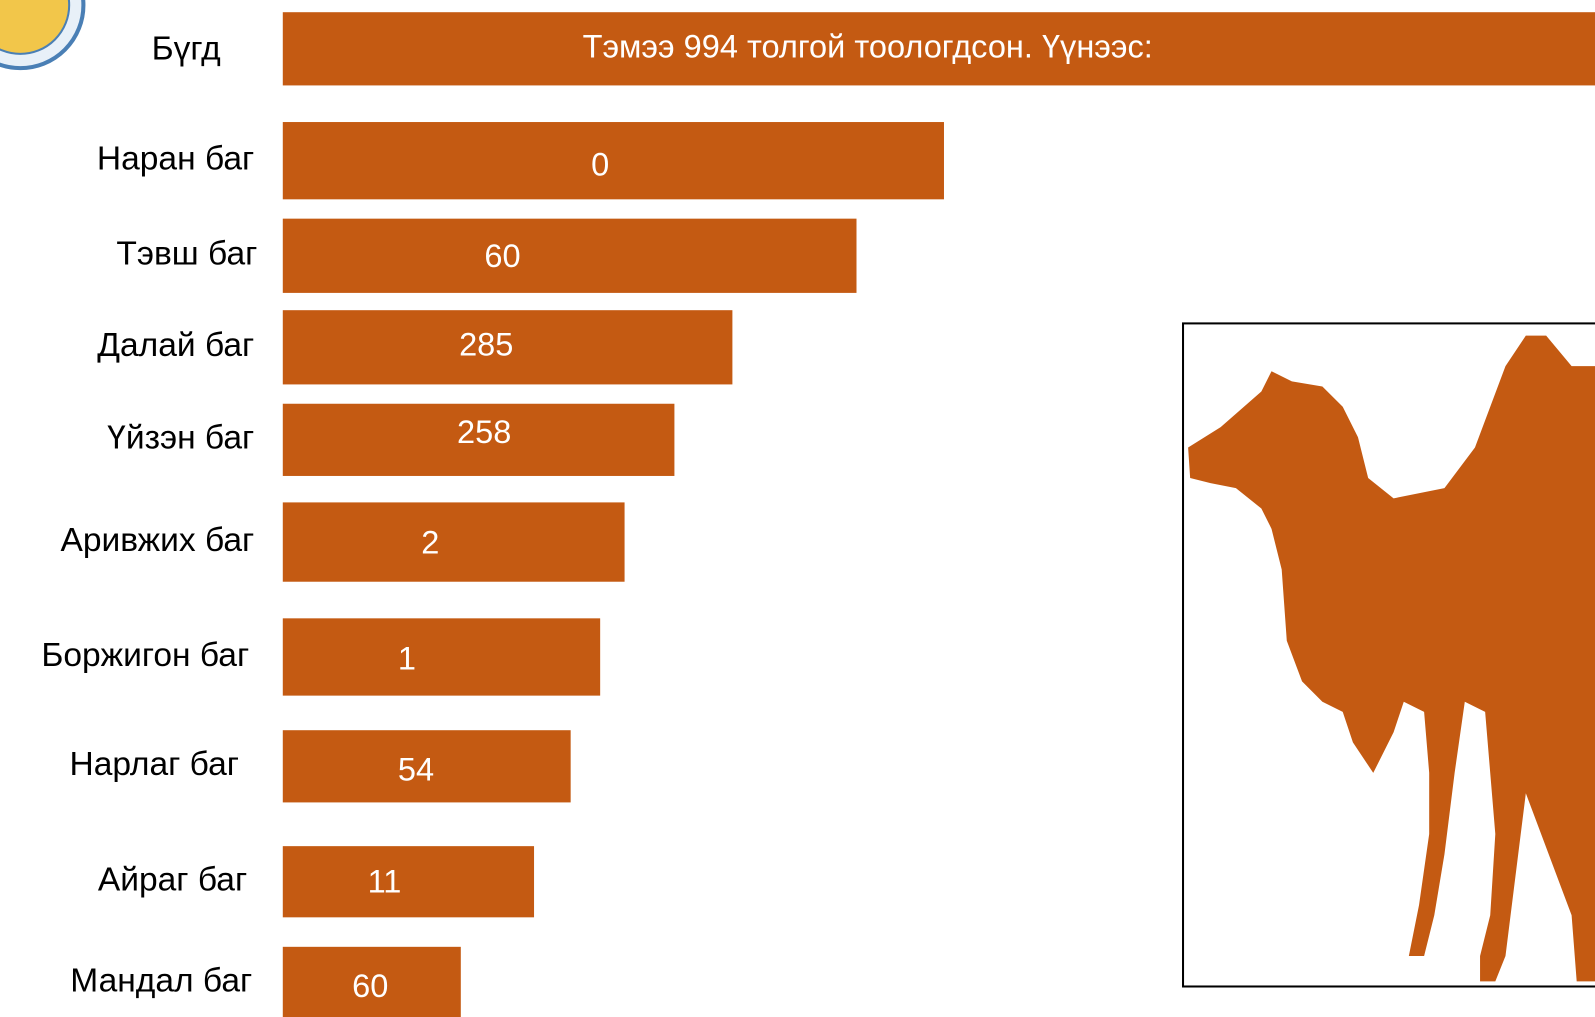  Describe the element at coordinates (407, 659) in the screenshot. I see `row-value: 1` at that location.